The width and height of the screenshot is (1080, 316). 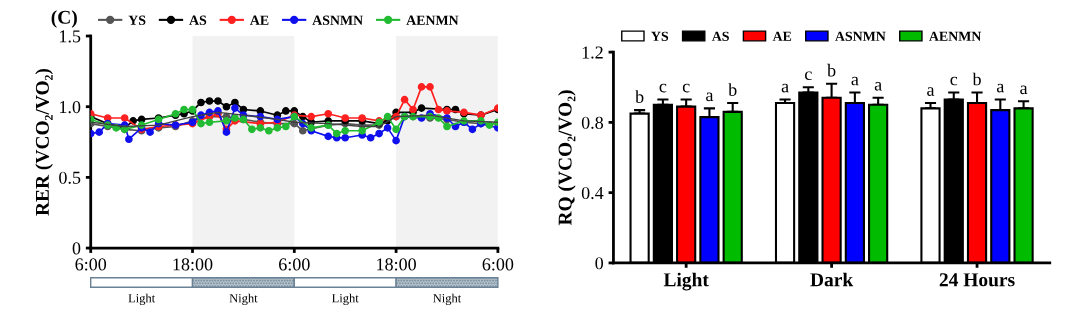 I want to click on y-tick-label: 1.2, so click(x=592, y=52).